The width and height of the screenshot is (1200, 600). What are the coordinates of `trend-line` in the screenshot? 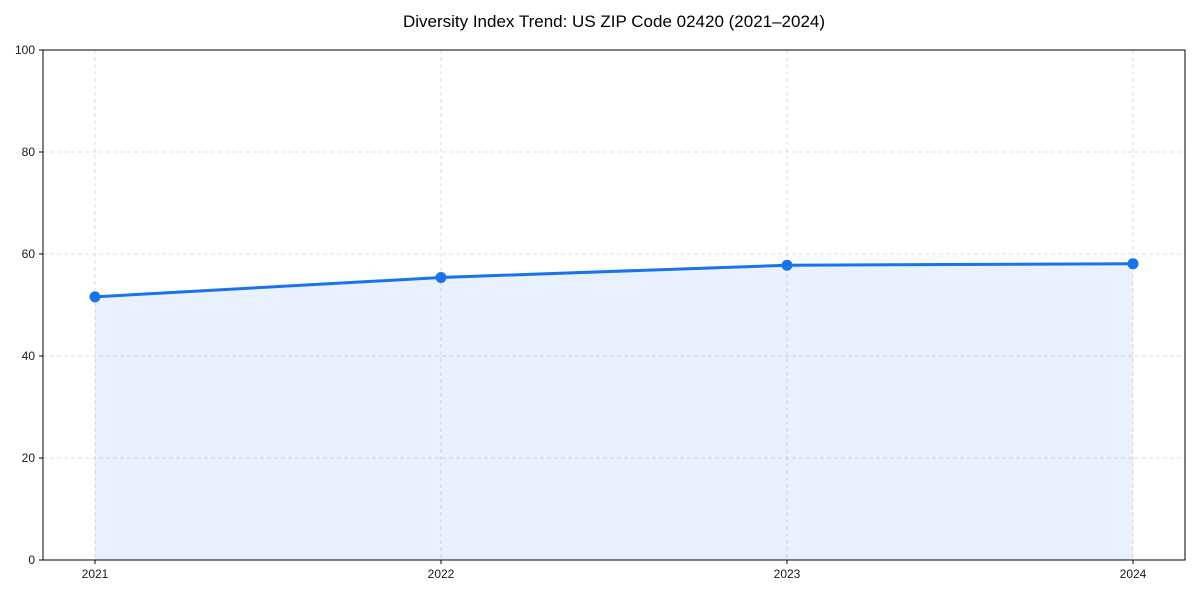 It's located at (614, 280).